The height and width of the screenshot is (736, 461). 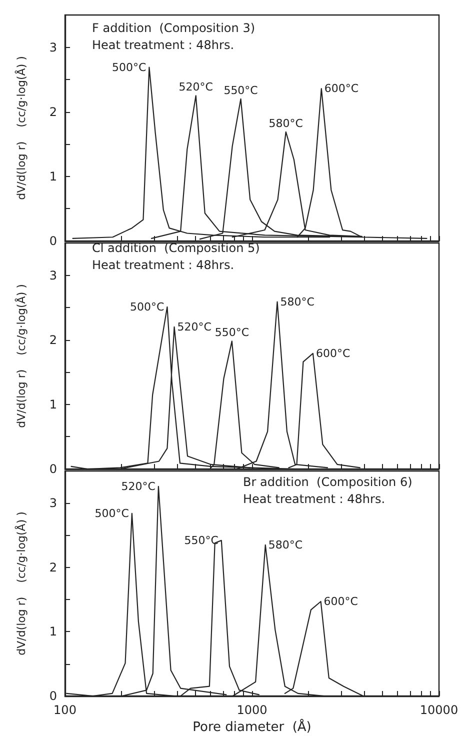 I want to click on x-tick-label: 1000, so click(x=252, y=710).